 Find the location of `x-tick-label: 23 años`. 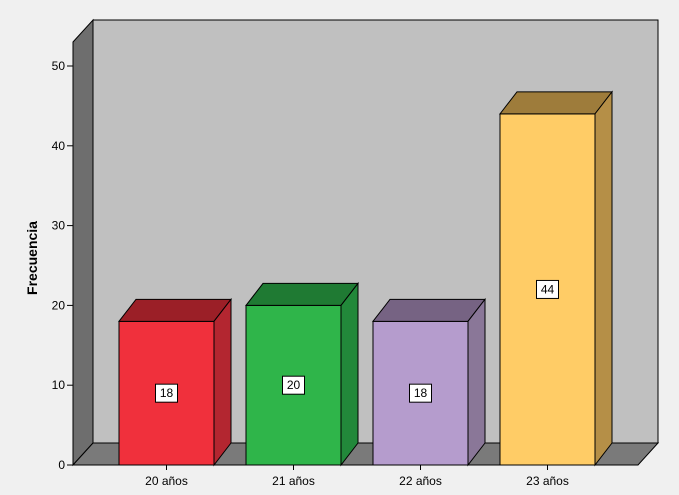

x-tick-label: 23 años is located at coordinates (547, 481).